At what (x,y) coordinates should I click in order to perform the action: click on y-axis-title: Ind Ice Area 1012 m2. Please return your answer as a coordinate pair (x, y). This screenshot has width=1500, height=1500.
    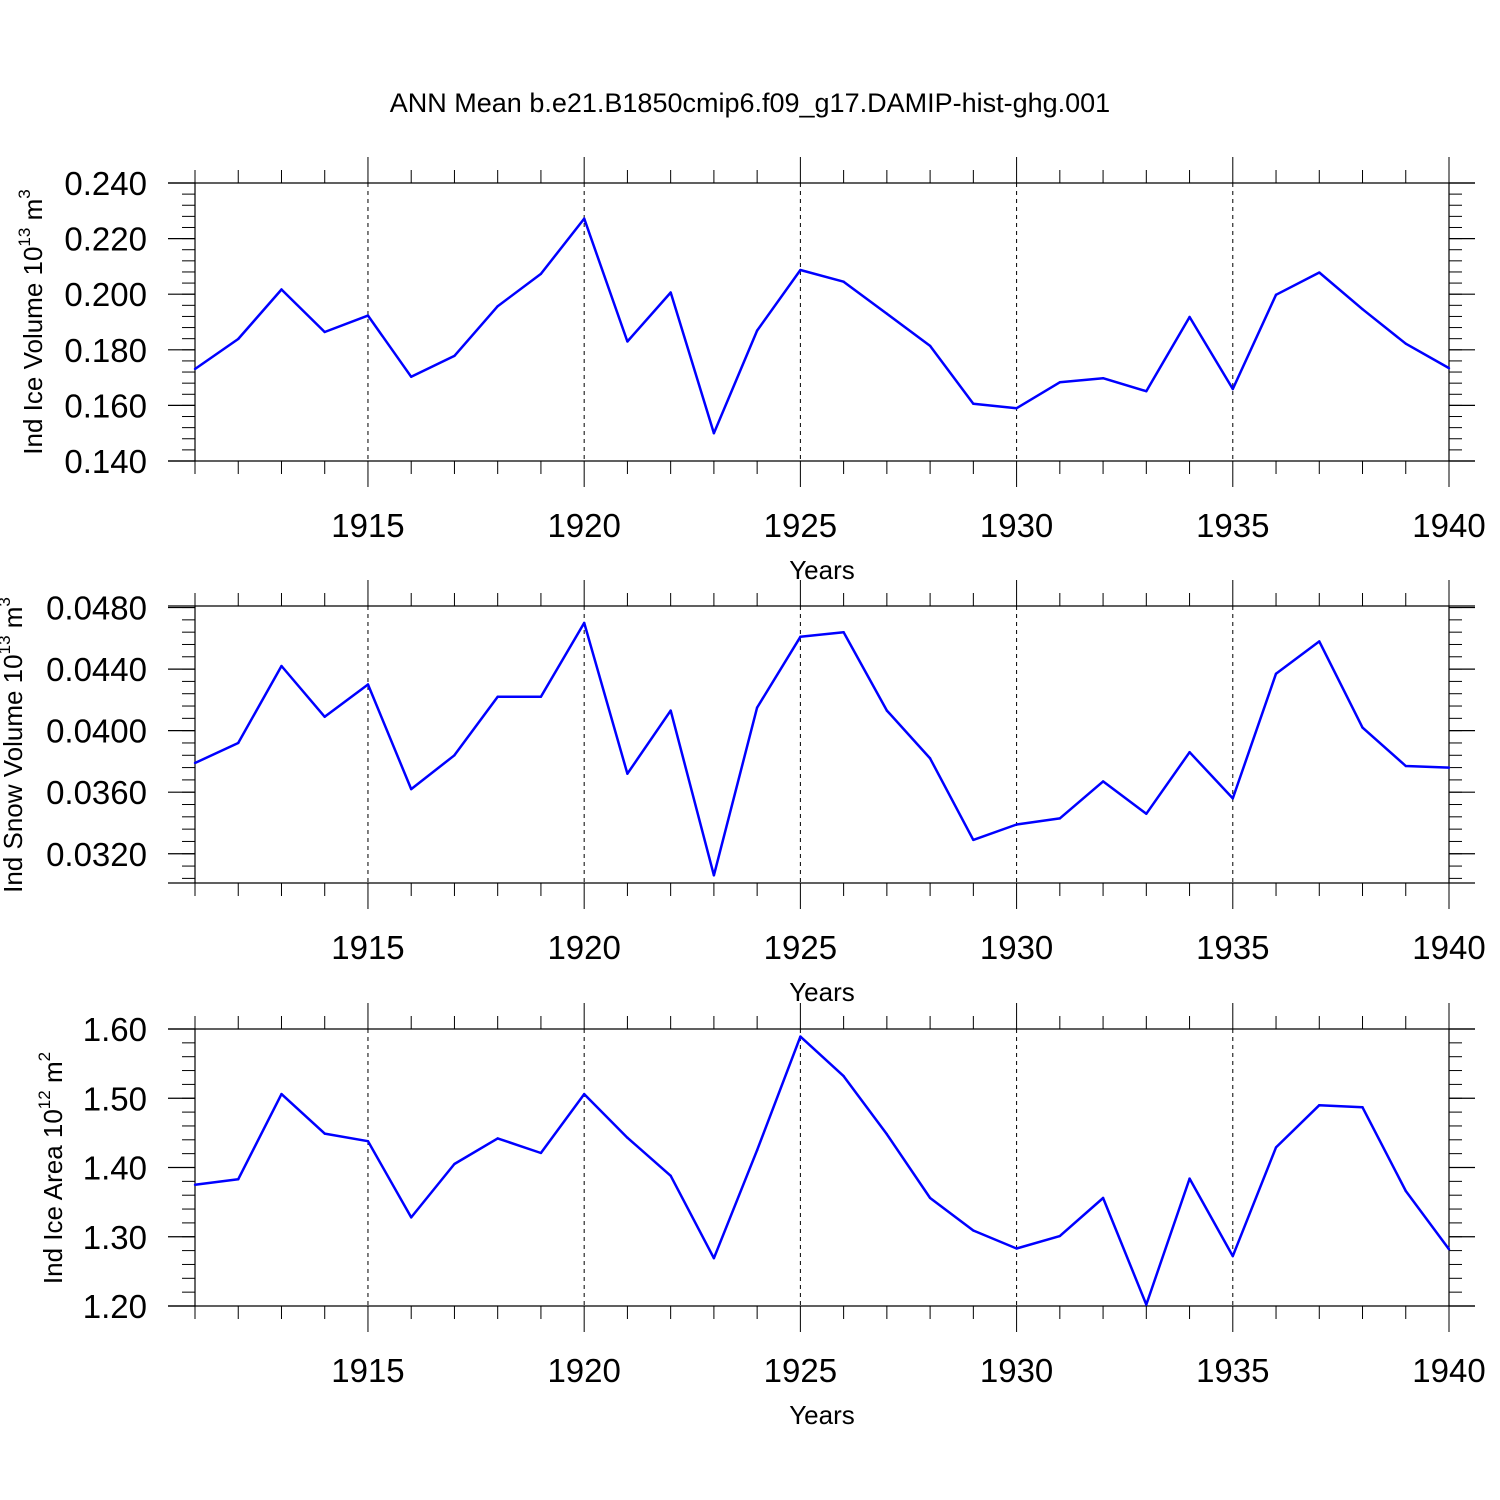
    Looking at the image, I should click on (51, 1168).